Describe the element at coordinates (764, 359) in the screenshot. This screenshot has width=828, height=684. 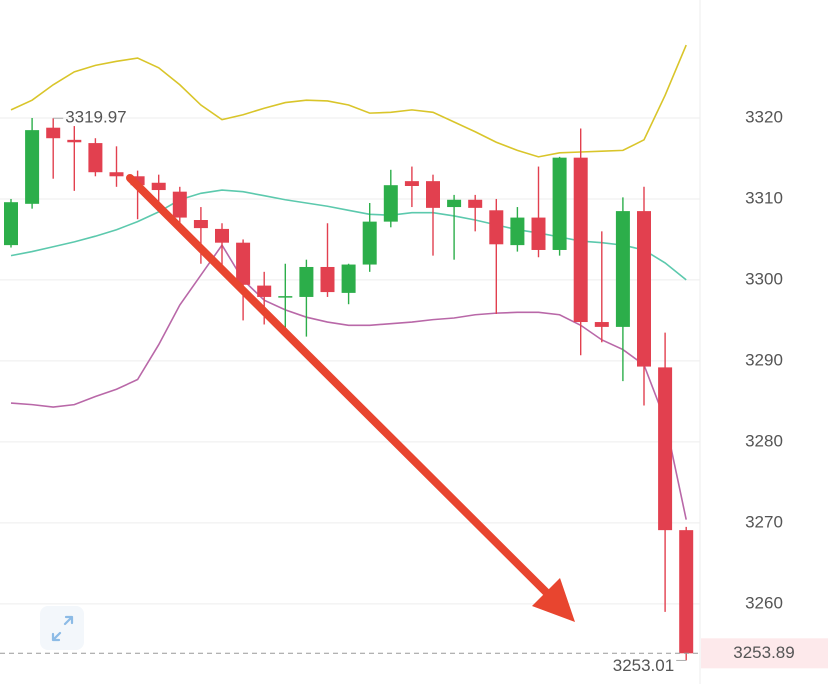
I see `y-tick-label: 3290` at that location.